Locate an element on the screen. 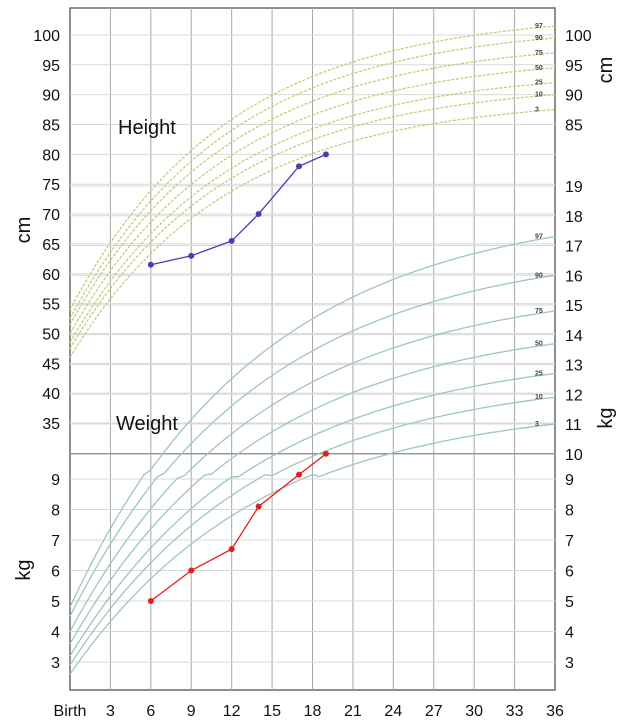  height-right-unit-label: cm is located at coordinates (606, 70).